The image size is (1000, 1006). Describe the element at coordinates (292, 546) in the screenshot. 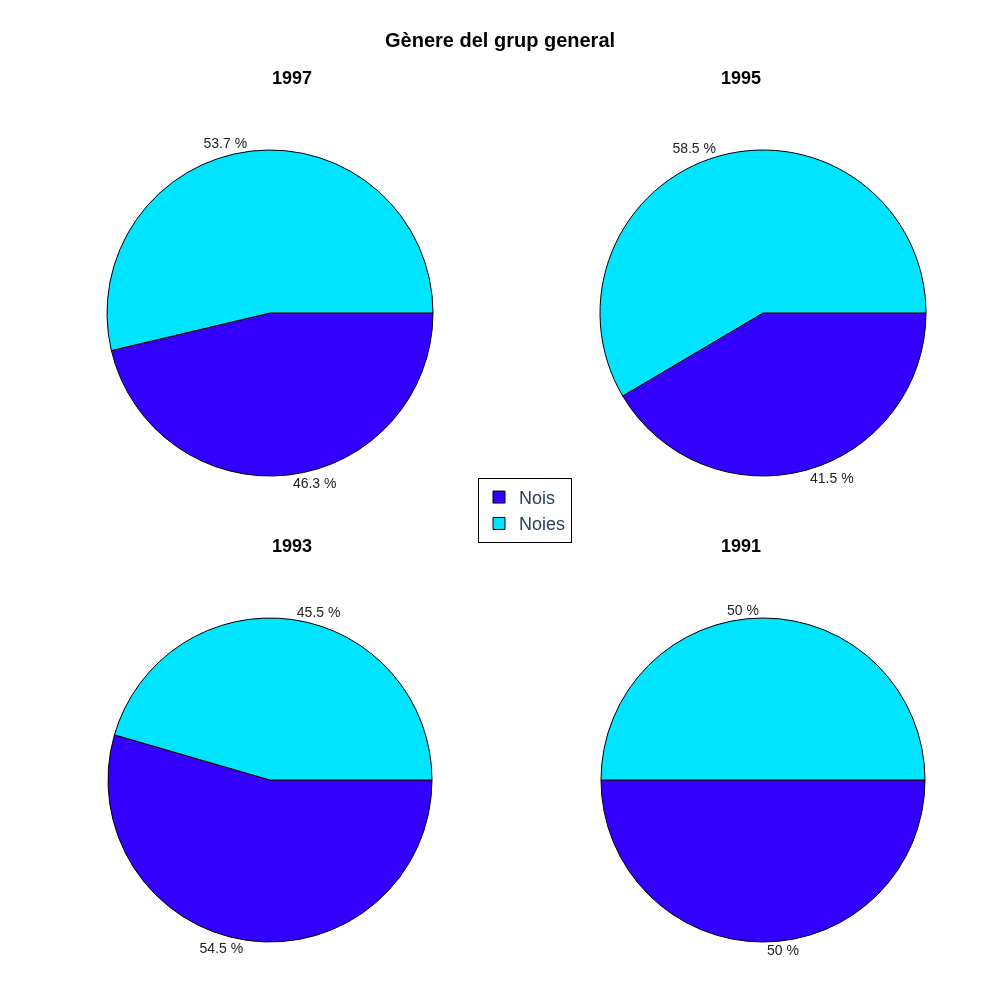

I see `chart-title: 1993` at that location.